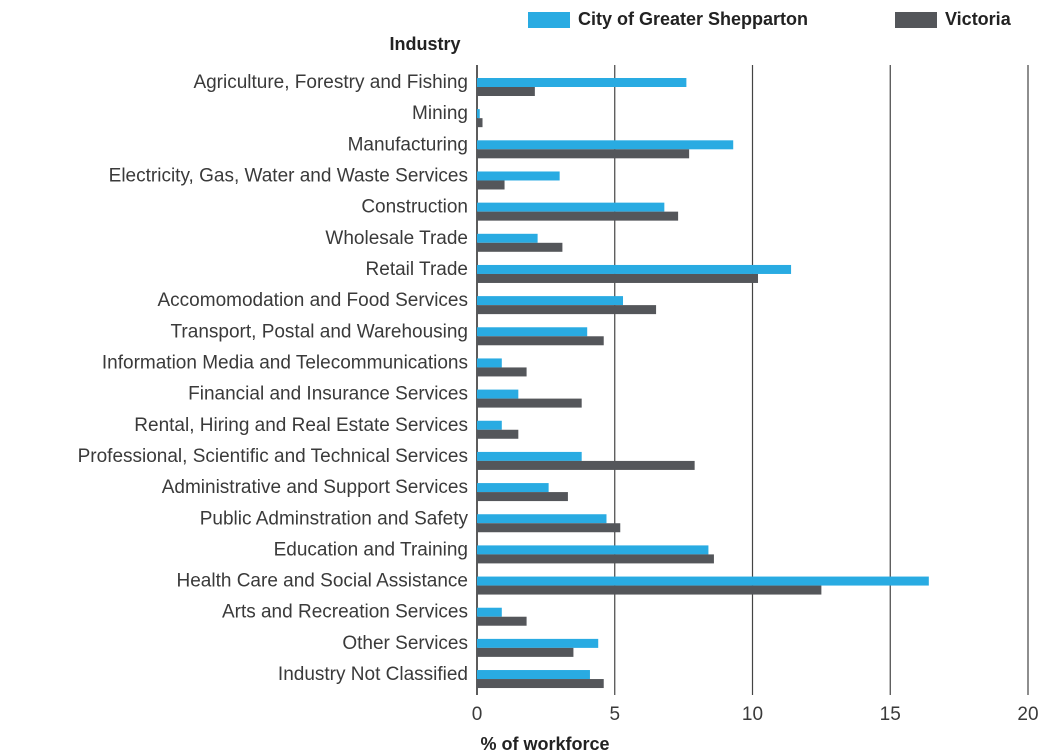 The image size is (1046, 756). I want to click on y-tick-label: Industry Not Classified, so click(373, 674).